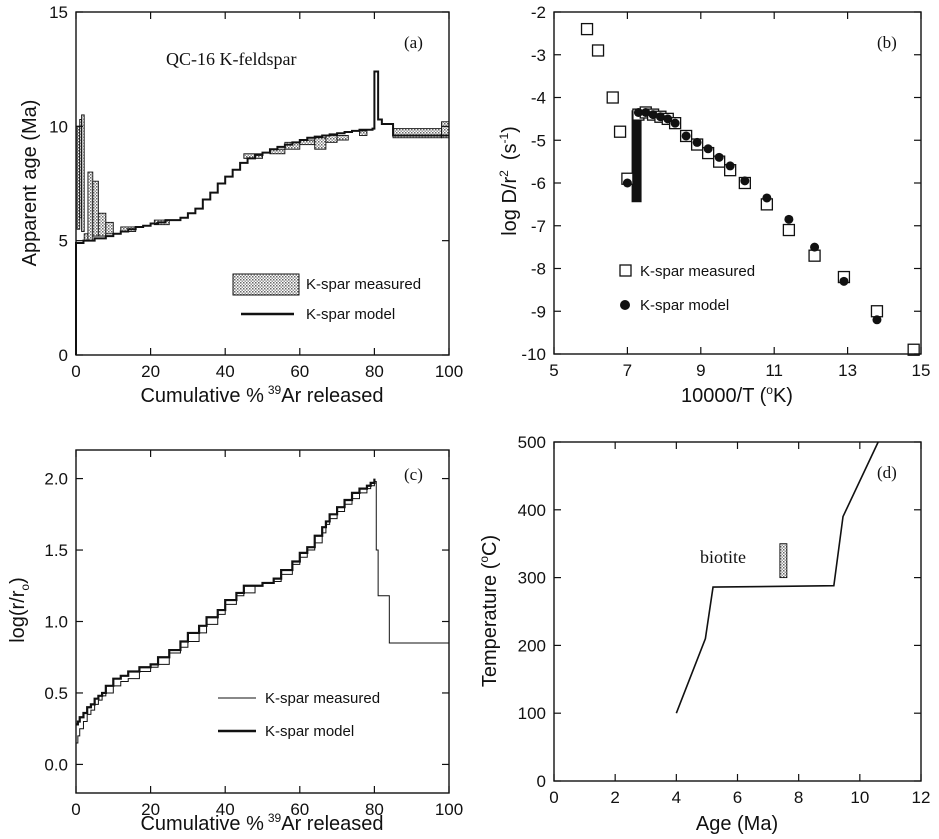 The width and height of the screenshot is (939, 839). I want to click on panel-d-biotite-box, so click(783, 561).